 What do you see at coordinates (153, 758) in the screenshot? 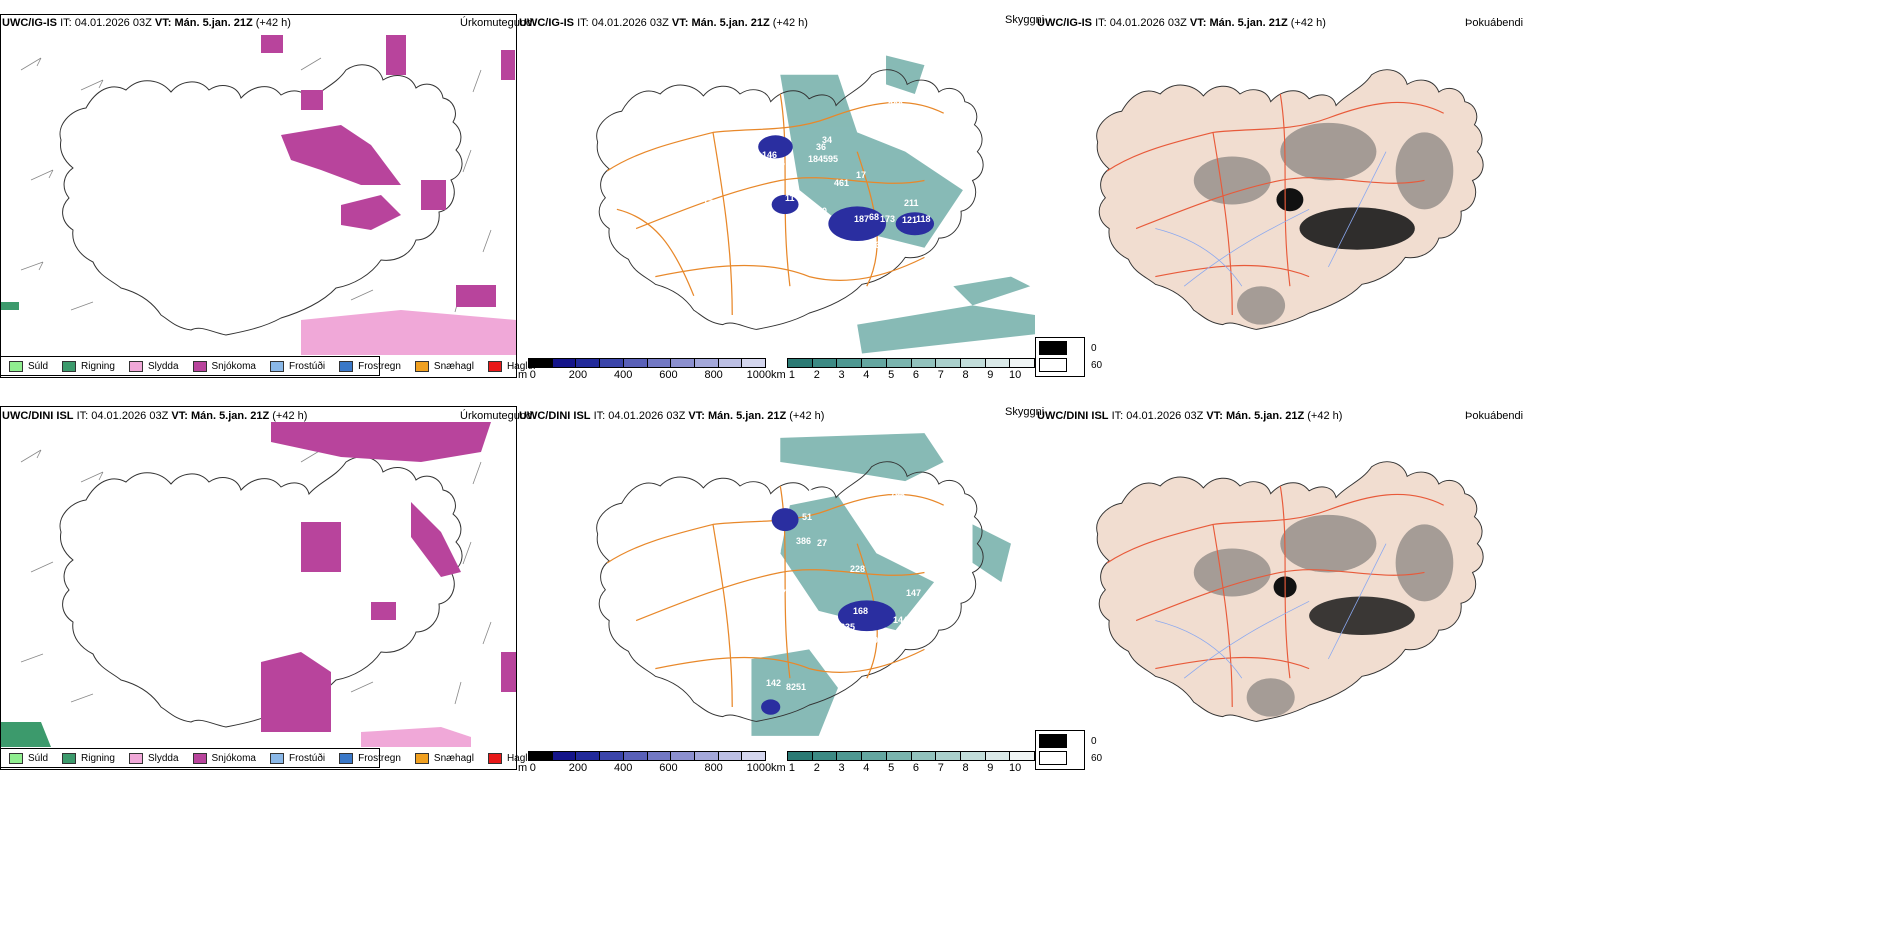
I see `legend-item-sleet: Slydda` at bounding box center [153, 758].